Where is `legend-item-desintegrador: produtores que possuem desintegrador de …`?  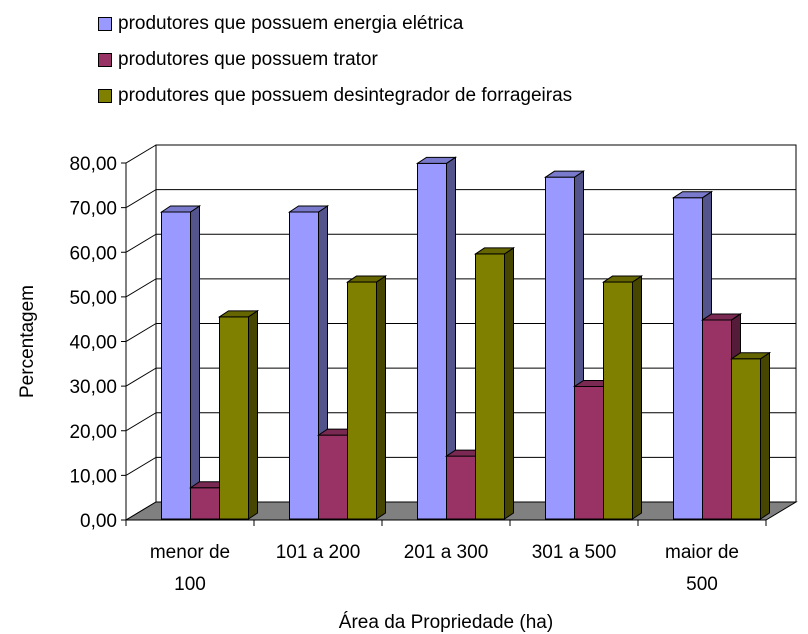
legend-item-desintegrador: produtores que possuem desintegrador de … is located at coordinates (335, 96).